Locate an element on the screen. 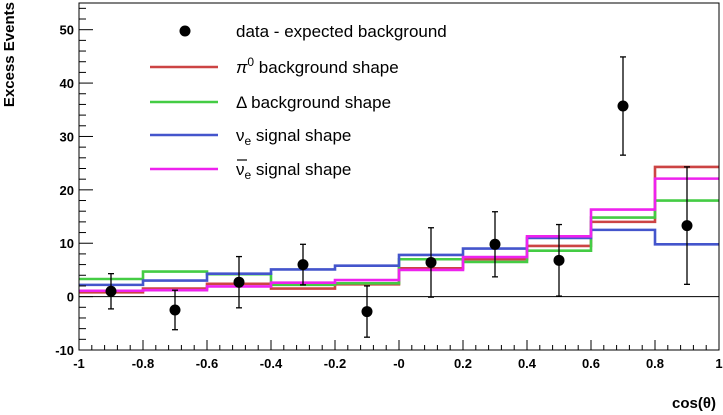  x-tick-label: 0.6 is located at coordinates (591, 363).